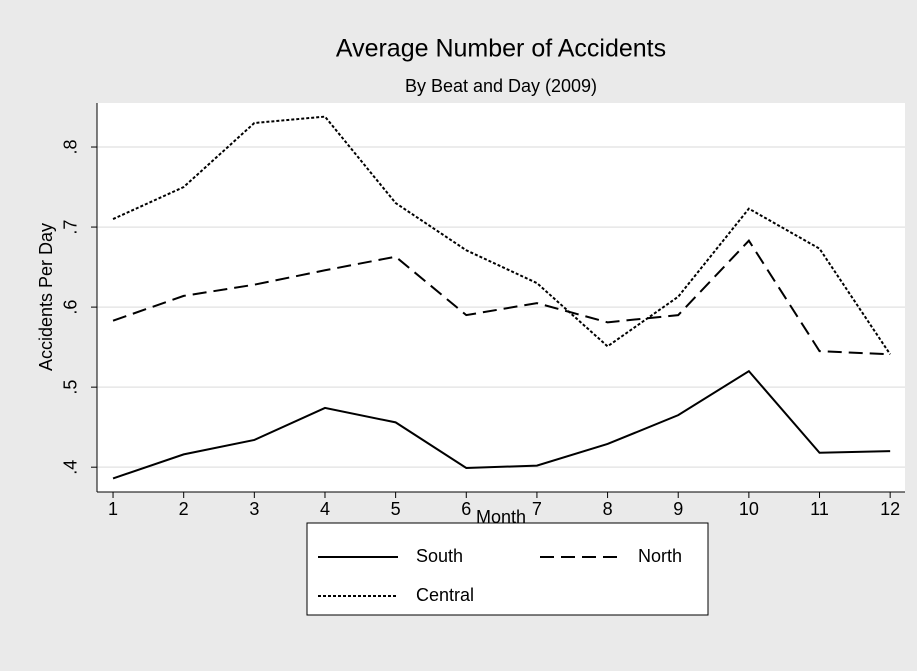 Image resolution: width=917 pixels, height=671 pixels. Describe the element at coordinates (71, 467) in the screenshot. I see `y-tick-label: .4` at that location.